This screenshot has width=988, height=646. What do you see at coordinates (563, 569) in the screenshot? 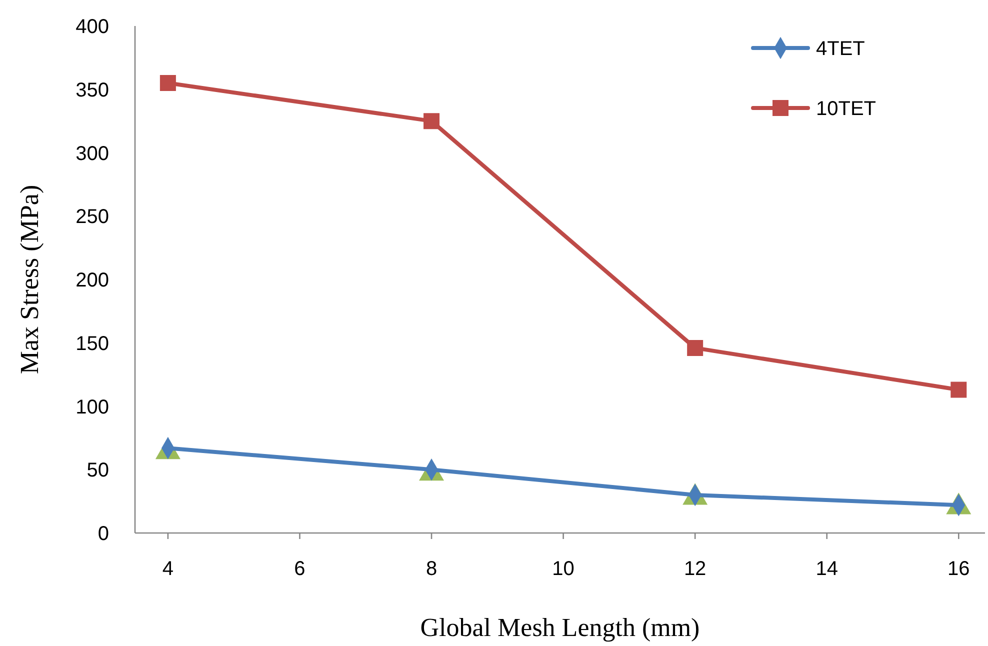
I see `x-tick-label: 10` at bounding box center [563, 569].